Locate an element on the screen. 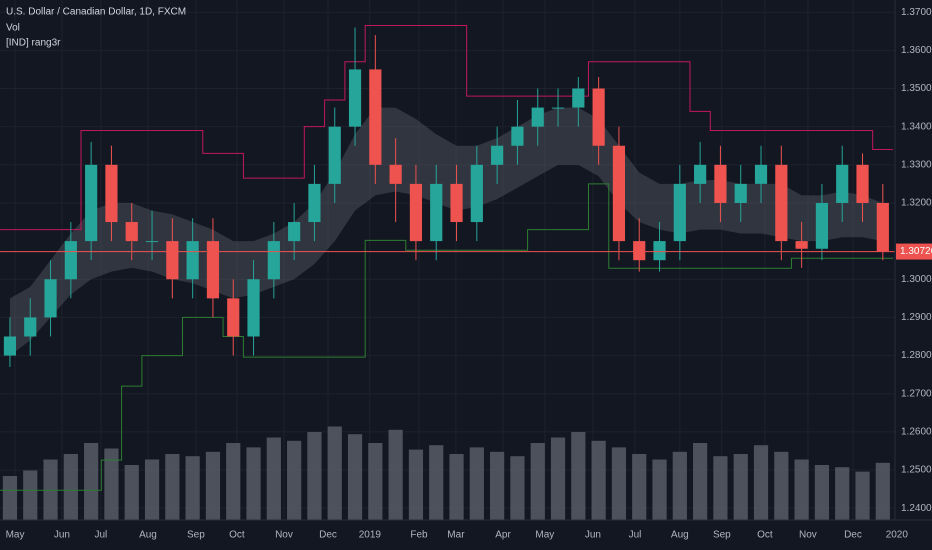 The height and width of the screenshot is (550, 932). indicator-label: Vol is located at coordinates (13, 28).